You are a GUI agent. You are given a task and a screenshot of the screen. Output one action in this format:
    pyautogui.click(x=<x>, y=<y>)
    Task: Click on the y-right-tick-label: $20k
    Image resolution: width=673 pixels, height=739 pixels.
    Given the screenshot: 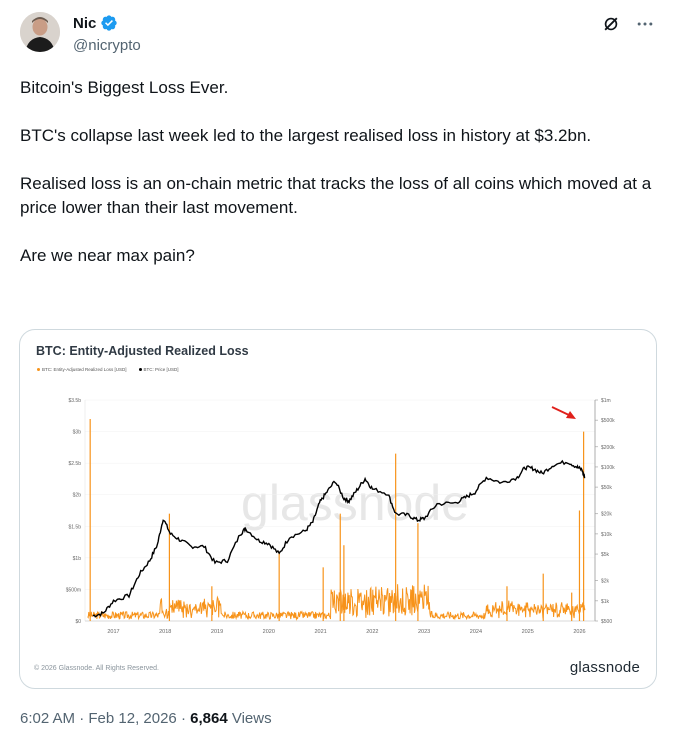 What is the action you would take?
    pyautogui.click(x=606, y=515)
    